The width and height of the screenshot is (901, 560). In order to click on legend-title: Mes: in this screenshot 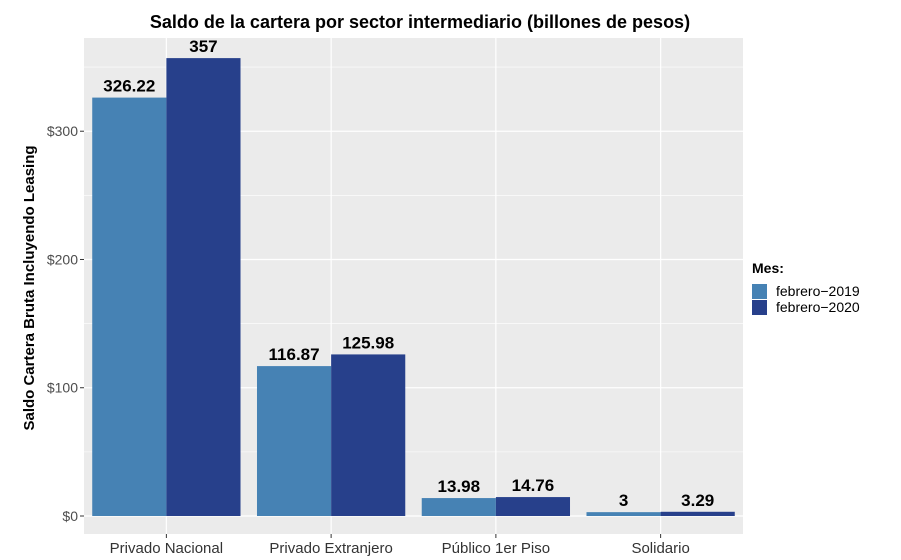, I will do `click(768, 268)`.